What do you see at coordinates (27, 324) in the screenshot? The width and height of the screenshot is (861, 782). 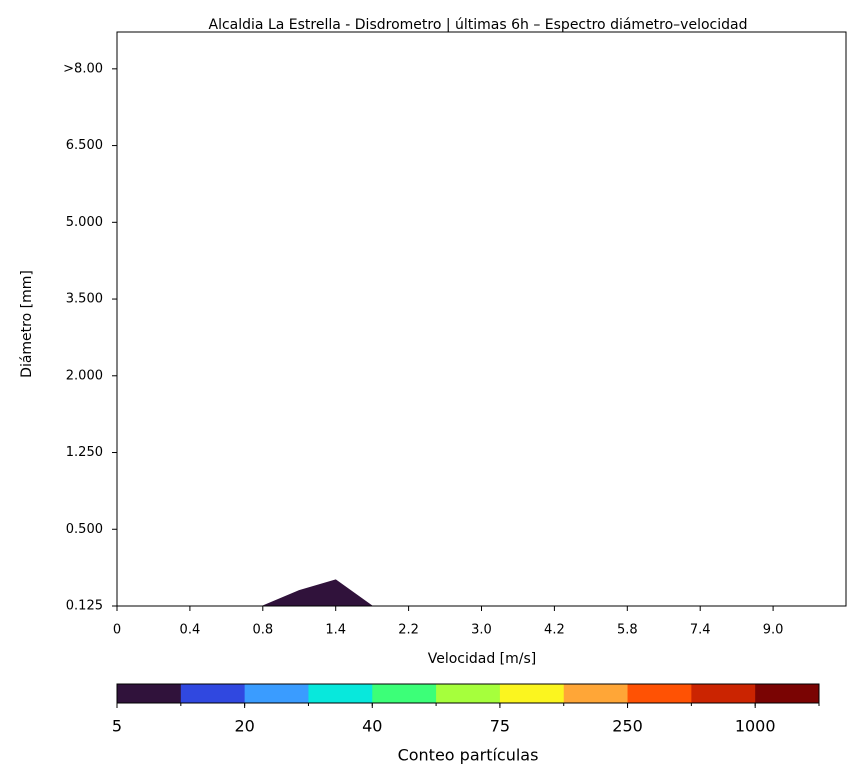 I see `y-axis-label: Diámetro [mm]` at bounding box center [27, 324].